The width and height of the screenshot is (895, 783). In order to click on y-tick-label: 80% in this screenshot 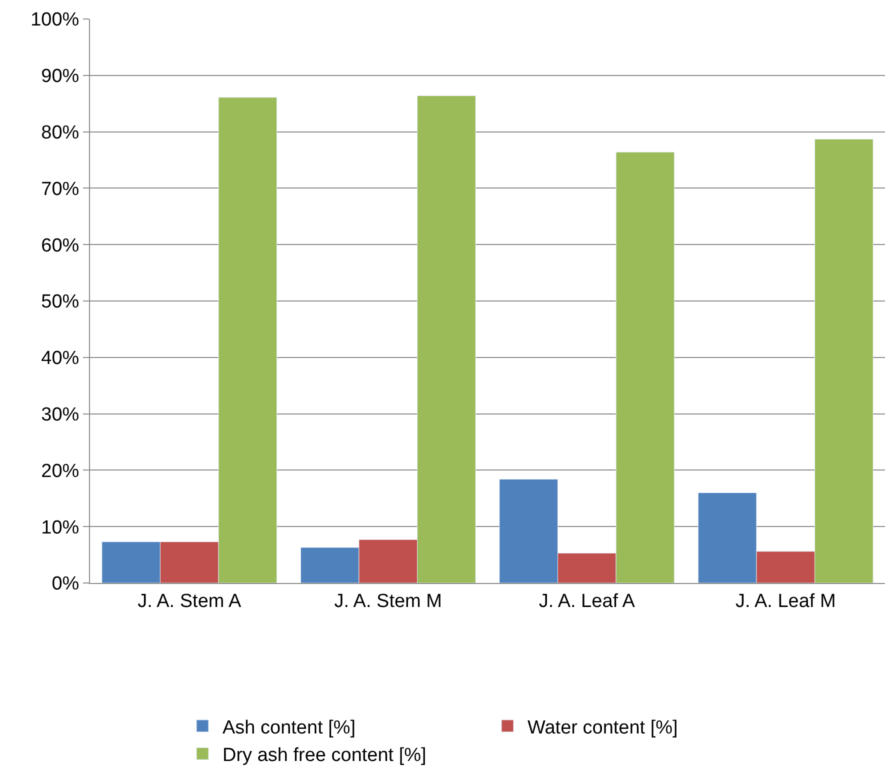, I will do `click(60, 133)`.